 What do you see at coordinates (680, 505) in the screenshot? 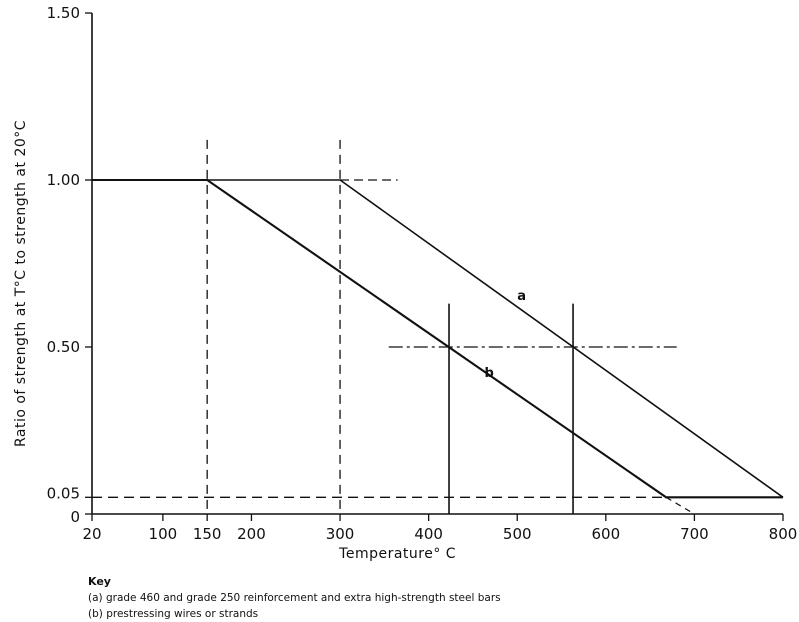
I see `curve-b-extension` at bounding box center [680, 505].